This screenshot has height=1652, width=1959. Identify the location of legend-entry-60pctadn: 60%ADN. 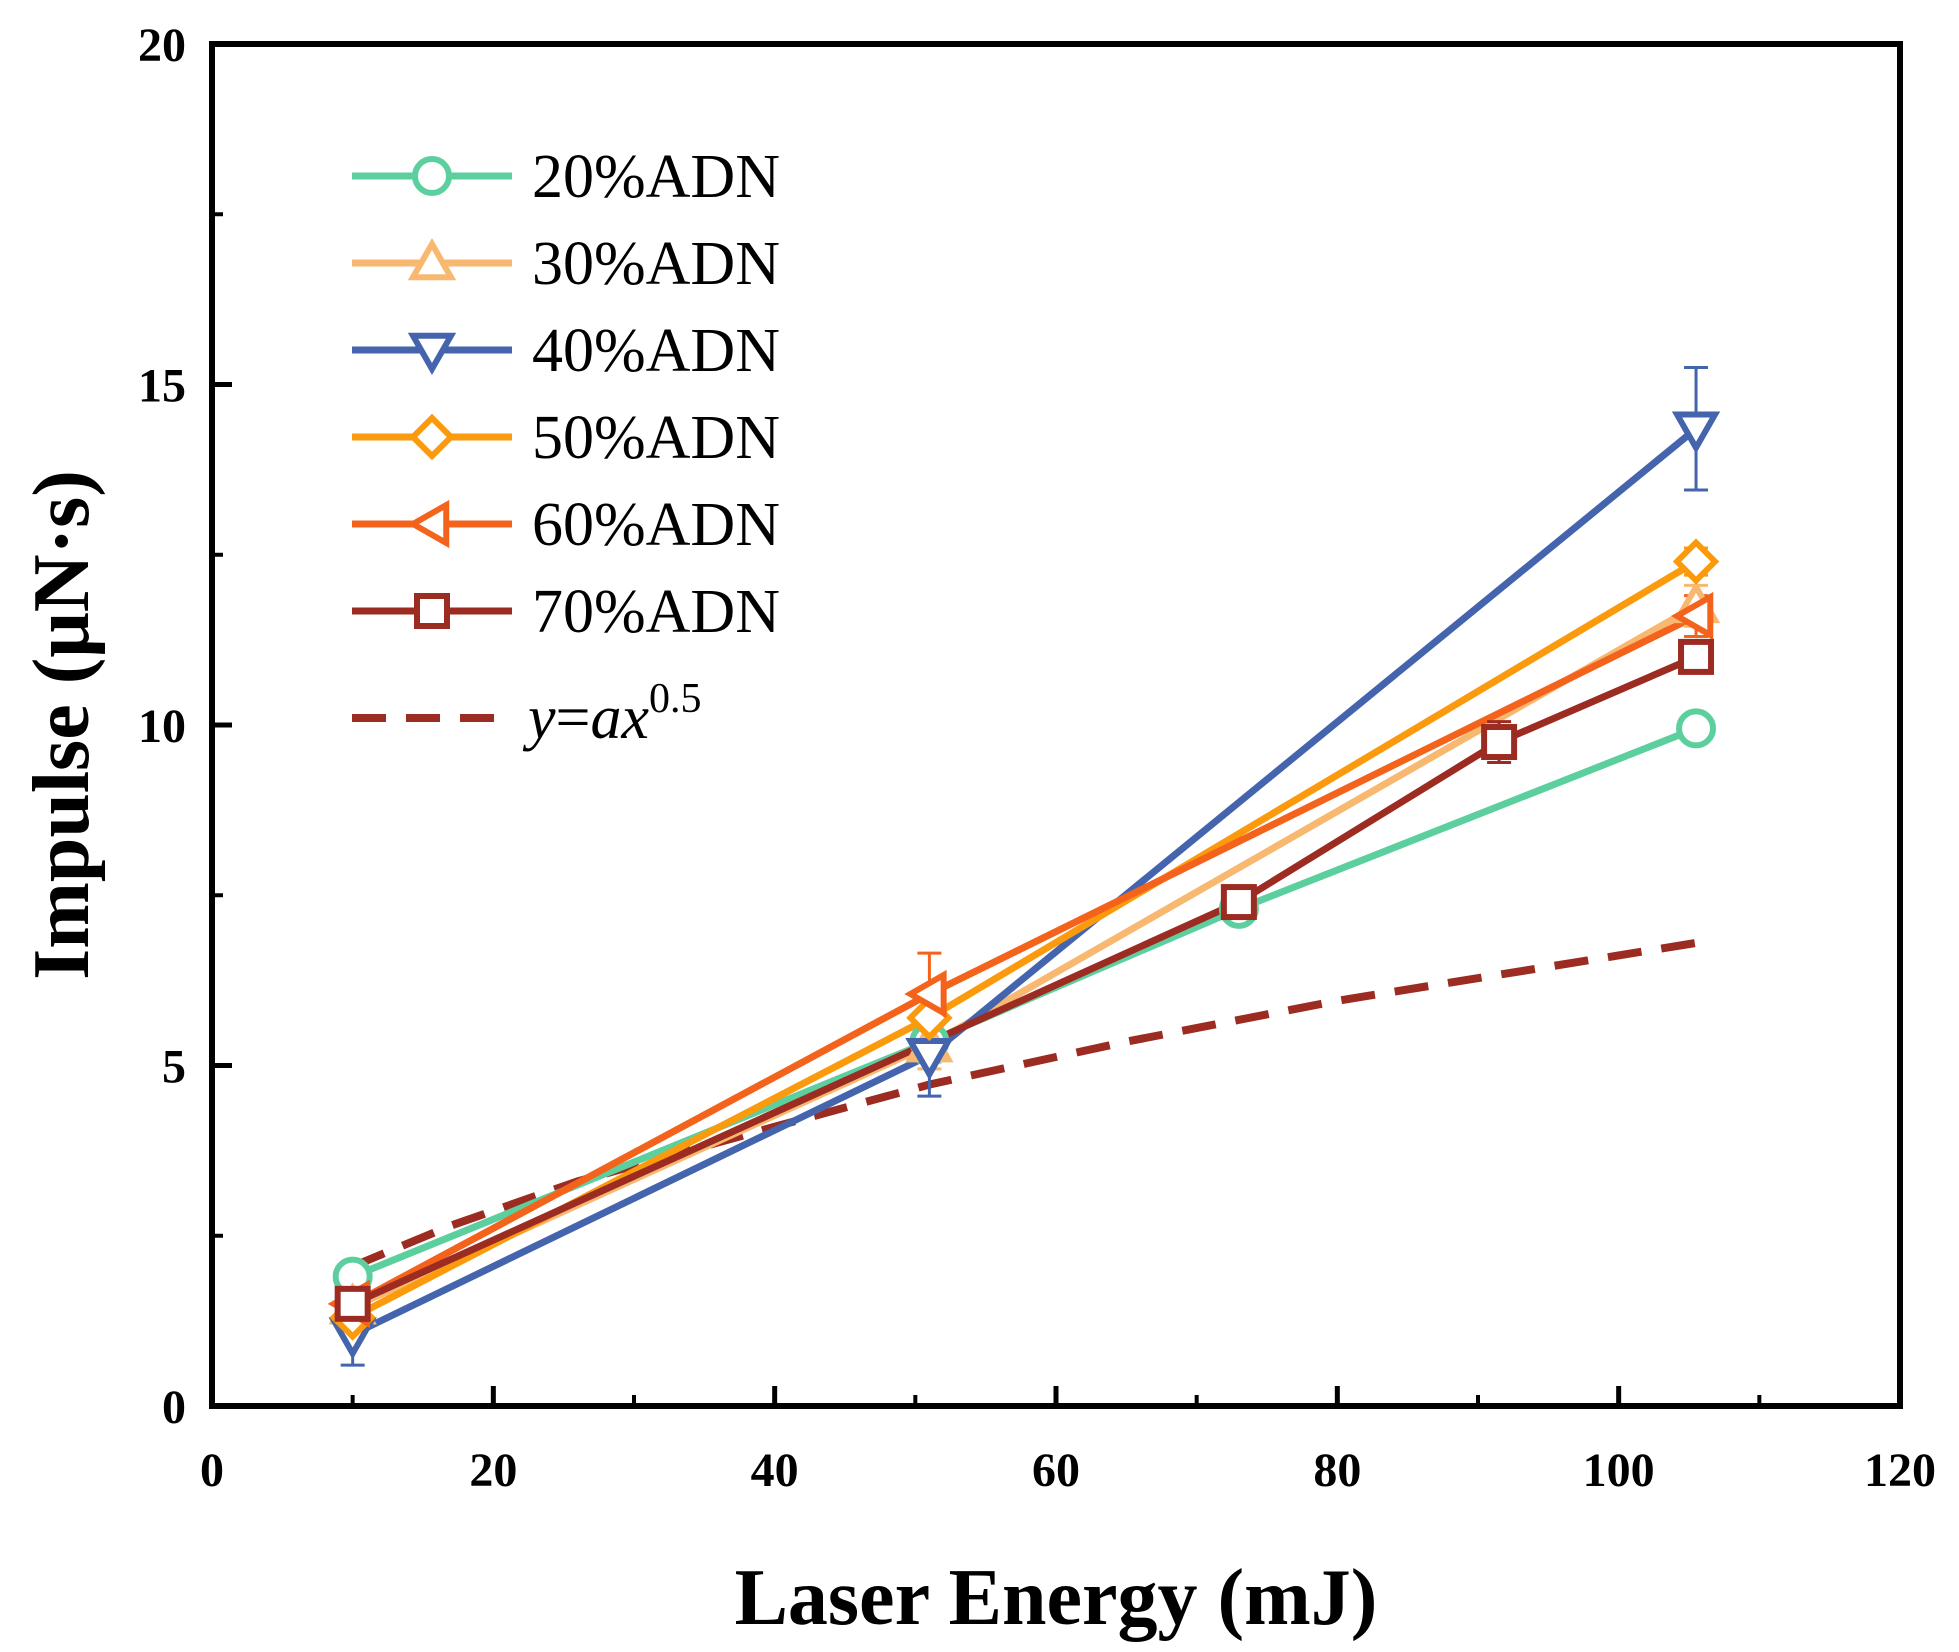
(566, 525).